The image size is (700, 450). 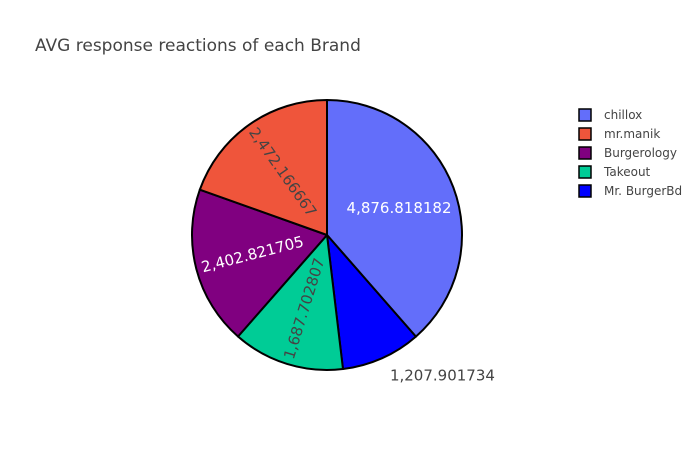 I want to click on legend-label-chillox: chillox, so click(x=623, y=115).